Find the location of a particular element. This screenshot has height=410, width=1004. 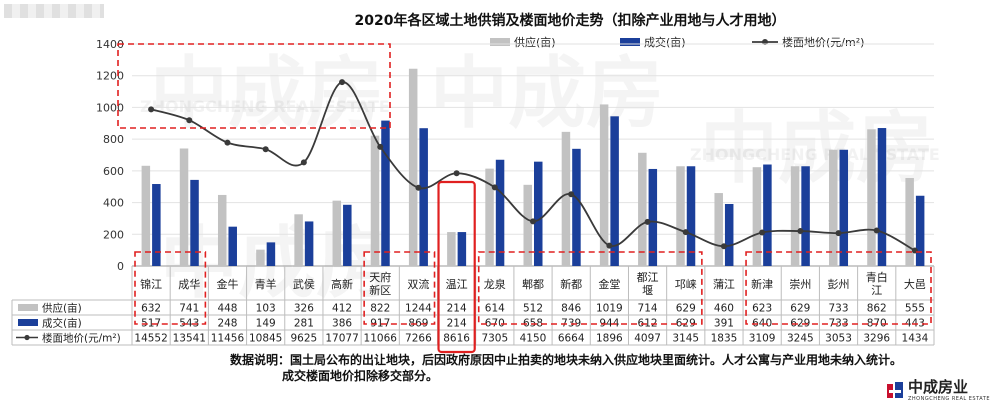

table-category-label: 都江 is located at coordinates (648, 277).